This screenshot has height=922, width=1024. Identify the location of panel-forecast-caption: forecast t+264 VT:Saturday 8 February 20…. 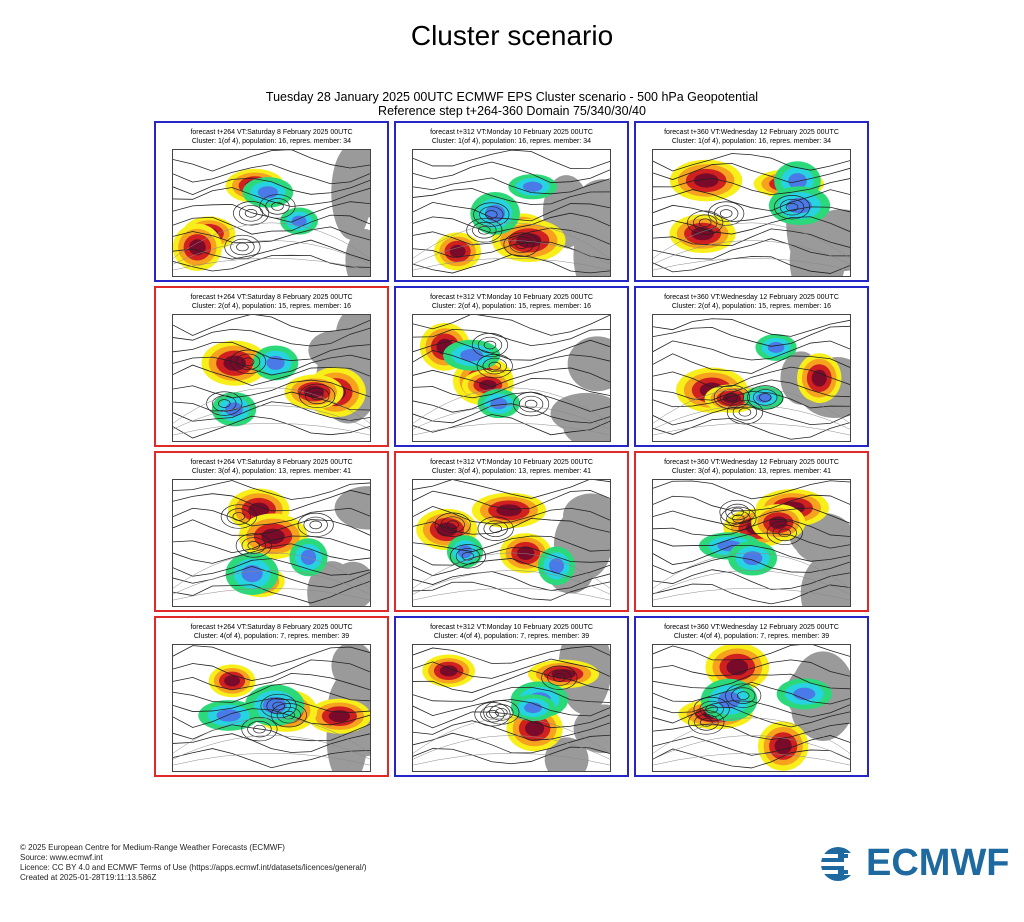
(271, 297).